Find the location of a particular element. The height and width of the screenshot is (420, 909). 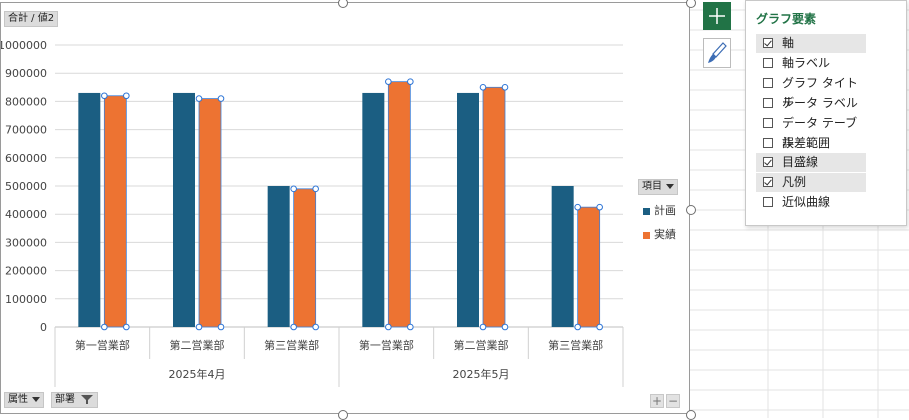

expand-label: + is located at coordinates (657, 401).